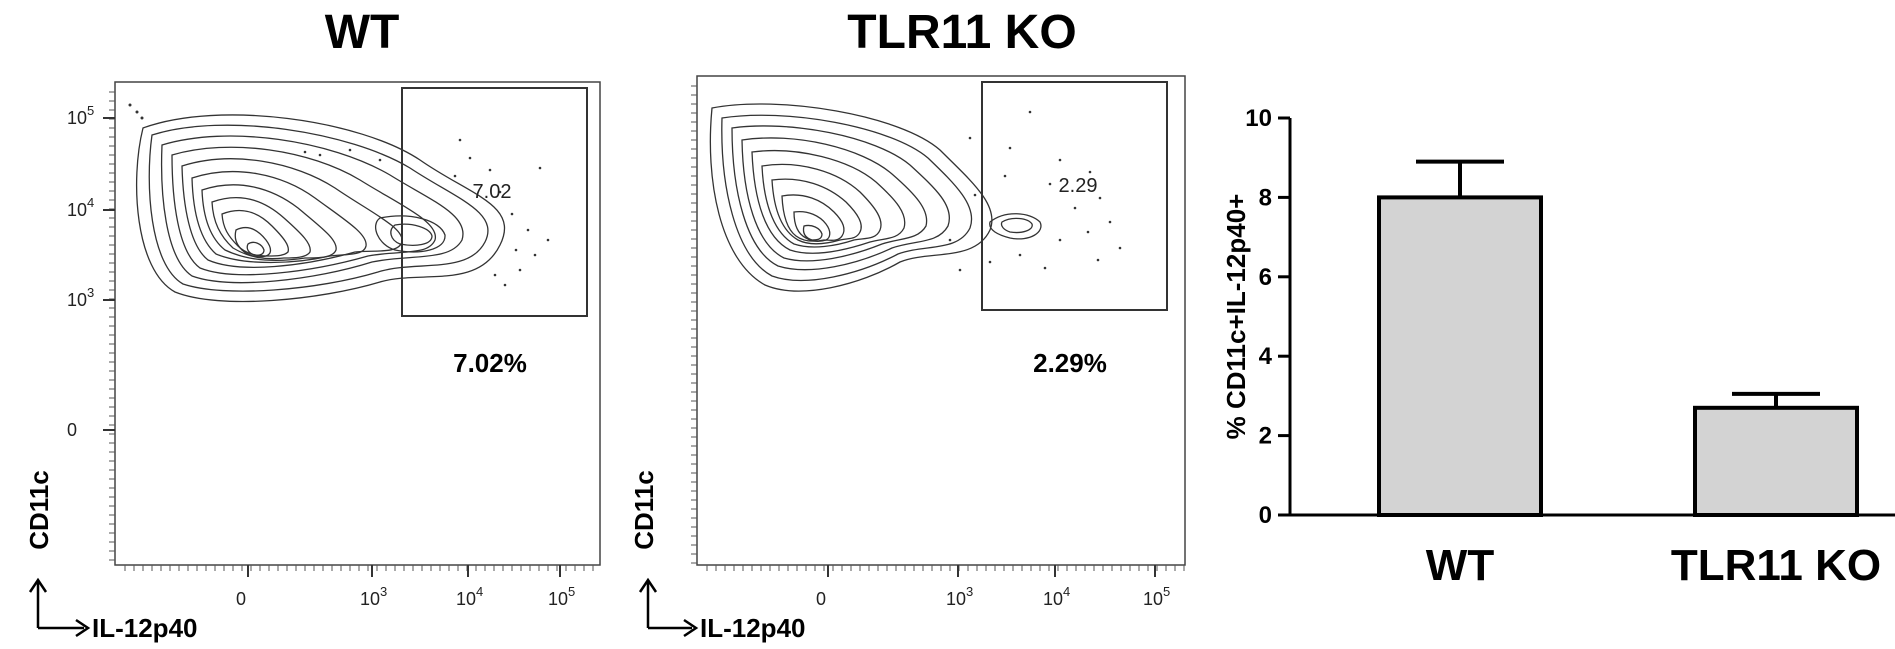  What do you see at coordinates (492, 192) in the screenshot?
I see `gate-value-wt: 7.02` at bounding box center [492, 192].